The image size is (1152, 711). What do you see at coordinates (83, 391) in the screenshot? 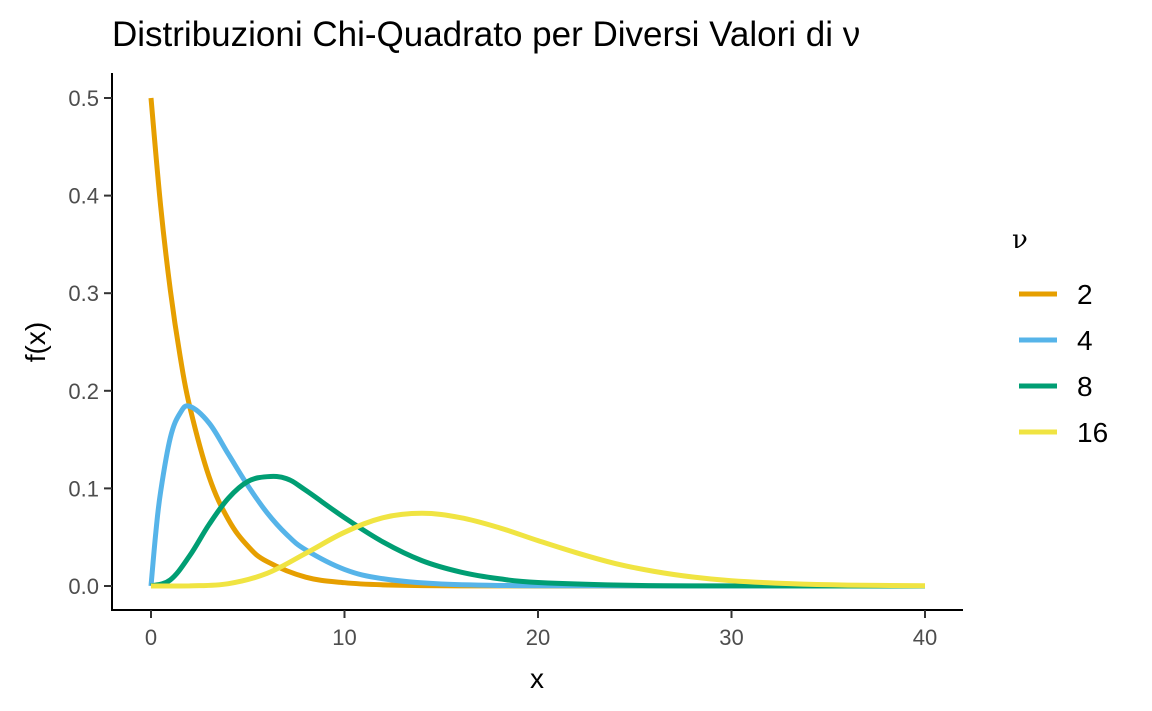
I see `y-tick-label: 0.2` at bounding box center [83, 391].